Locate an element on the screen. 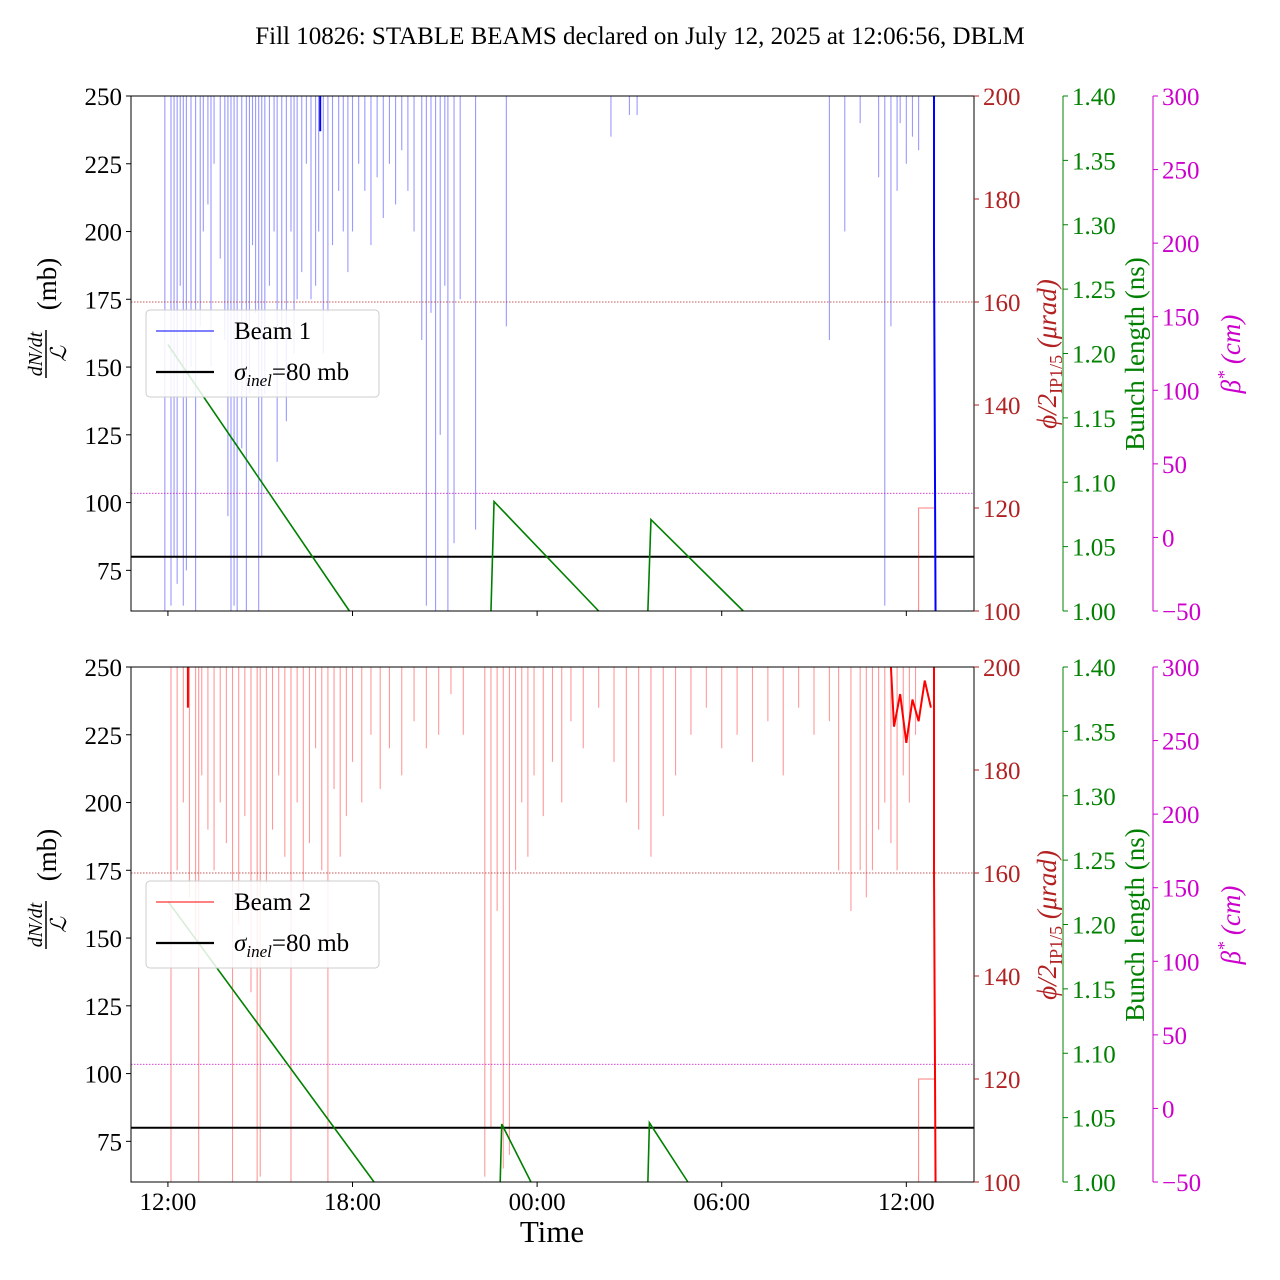  beam2-beta-axis: −50 0 50 100 150 200 250 300 is located at coordinates (1176, 926).